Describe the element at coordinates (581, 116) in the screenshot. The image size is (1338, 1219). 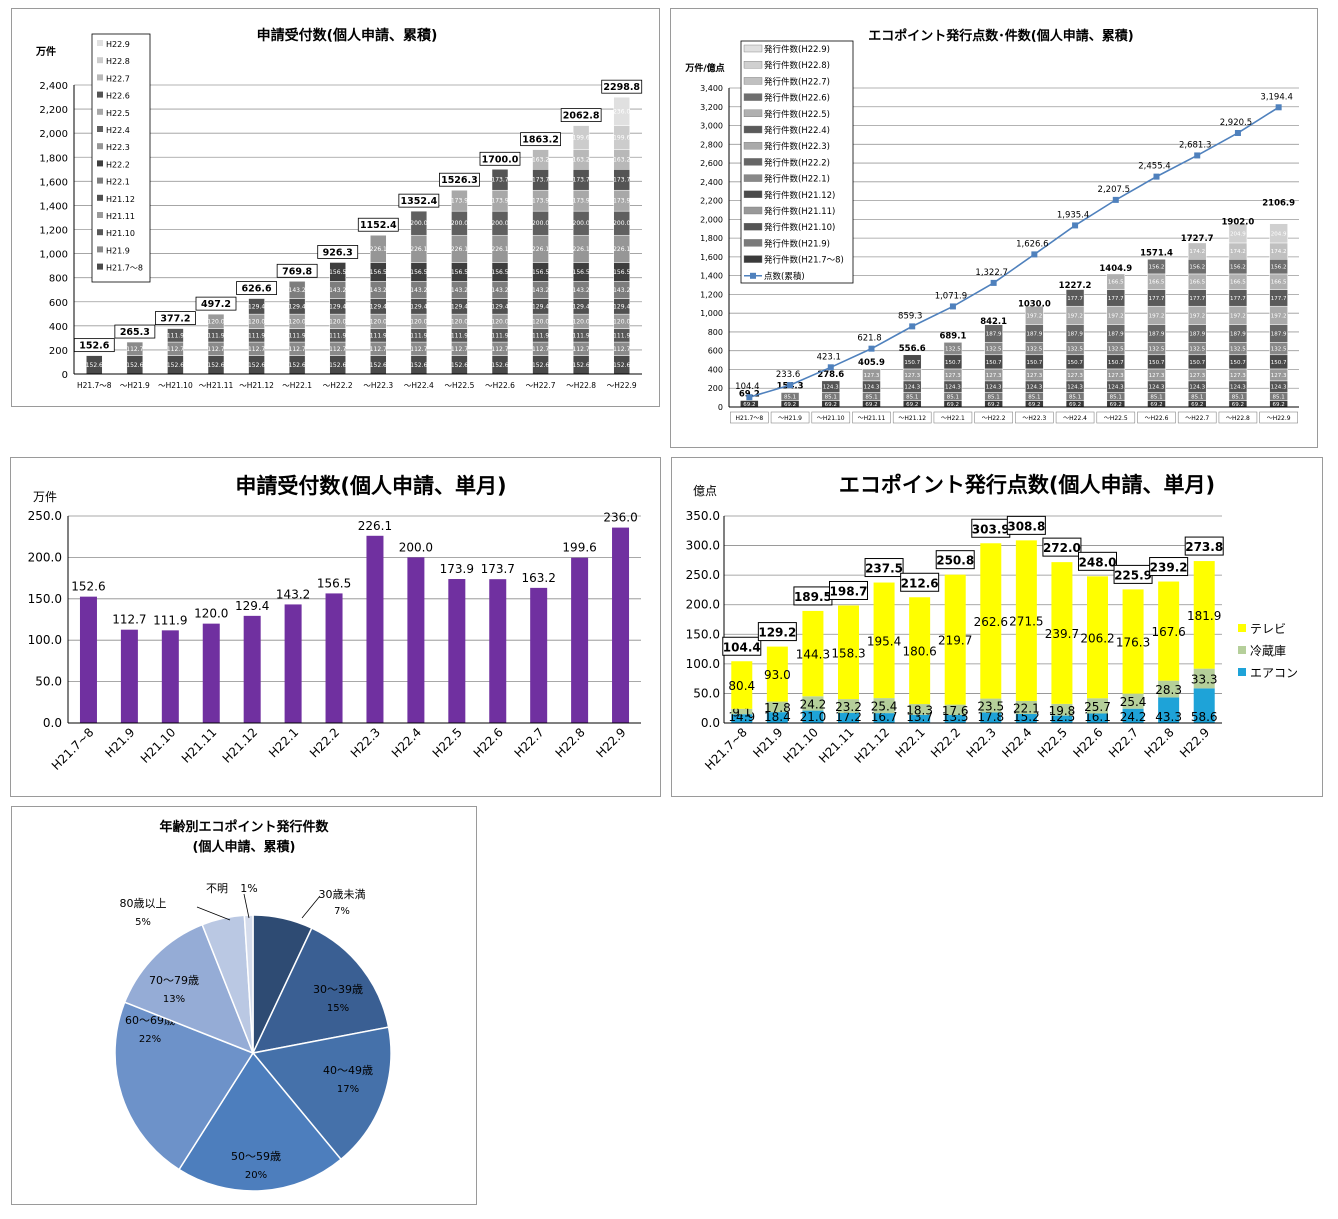
I see `total-label: 2062.8` at that location.